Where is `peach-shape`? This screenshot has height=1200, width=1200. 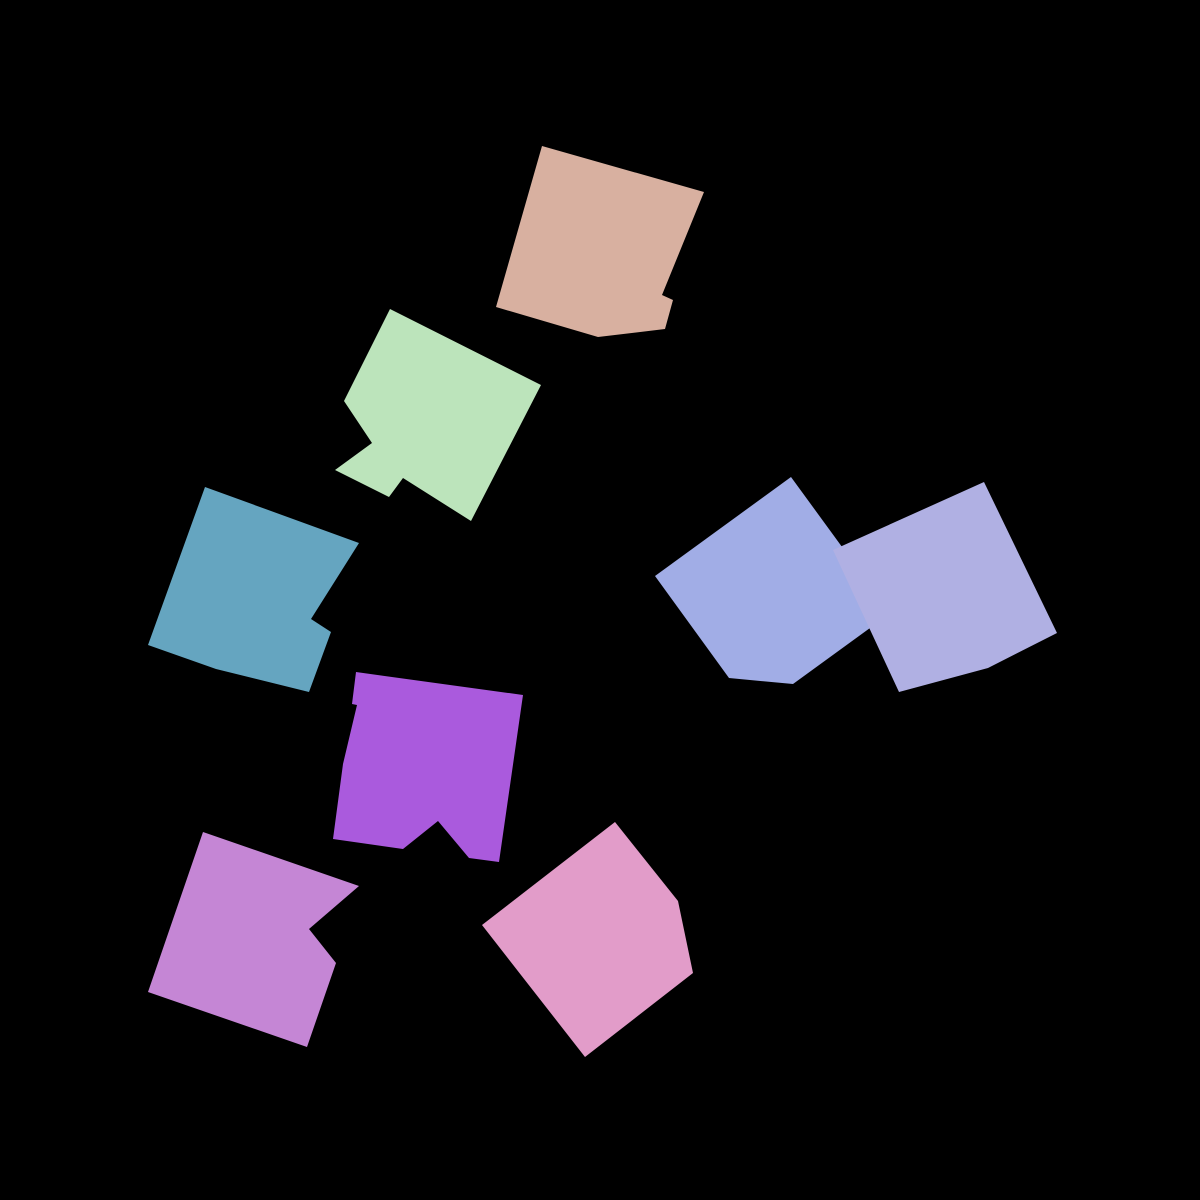
peach-shape is located at coordinates (600, 241).